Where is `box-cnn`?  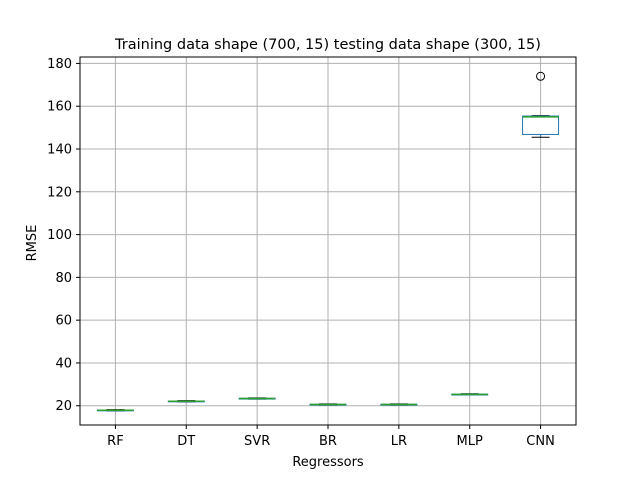 box-cnn is located at coordinates (541, 104).